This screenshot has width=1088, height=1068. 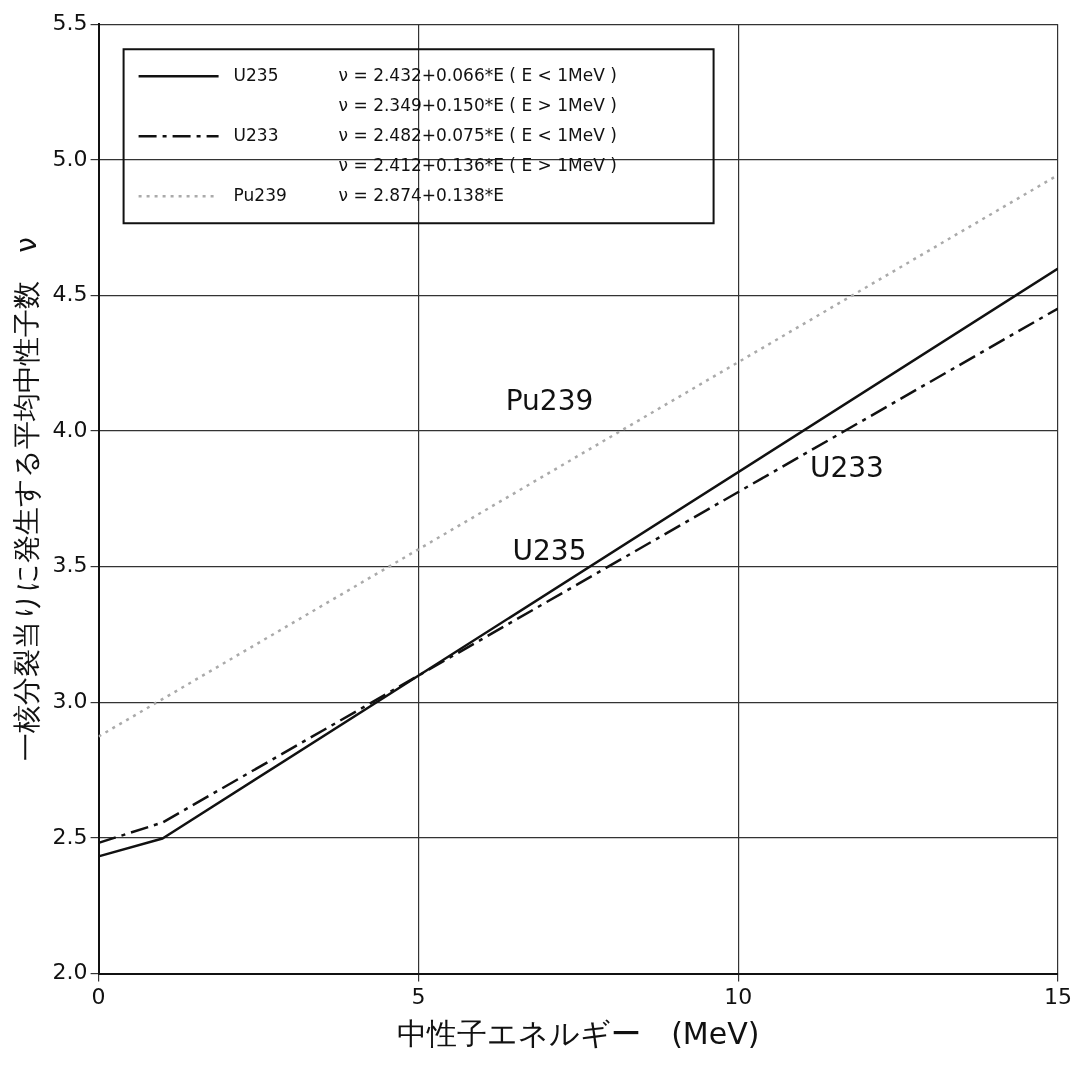 What do you see at coordinates (418, 996) in the screenshot?
I see `x-tick-label: 5` at bounding box center [418, 996].